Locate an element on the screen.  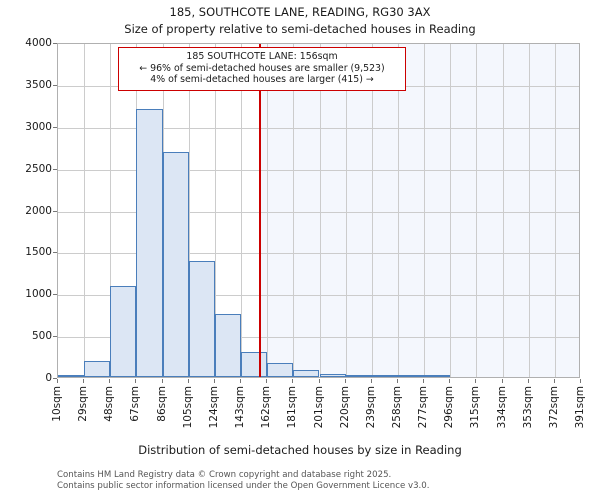
x-tick-label: 10sqm is located at coordinates (57, 404).